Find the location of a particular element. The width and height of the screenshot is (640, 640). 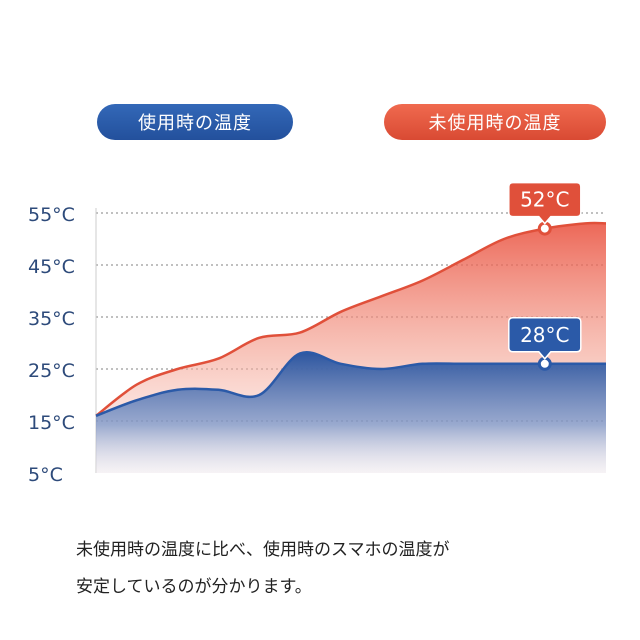

legend-used-label: 使用時の温度 is located at coordinates (195, 123).